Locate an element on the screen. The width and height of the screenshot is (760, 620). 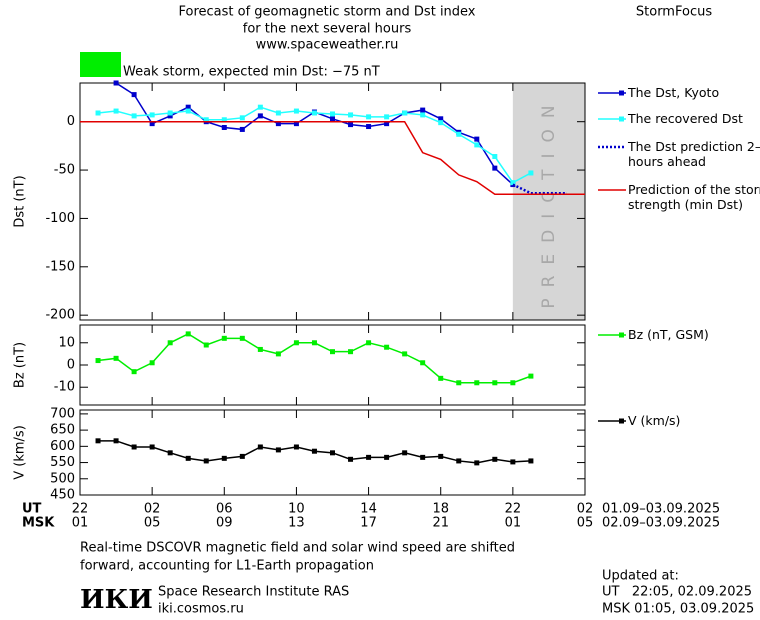
brand: StormFocus is located at coordinates (674, 12).